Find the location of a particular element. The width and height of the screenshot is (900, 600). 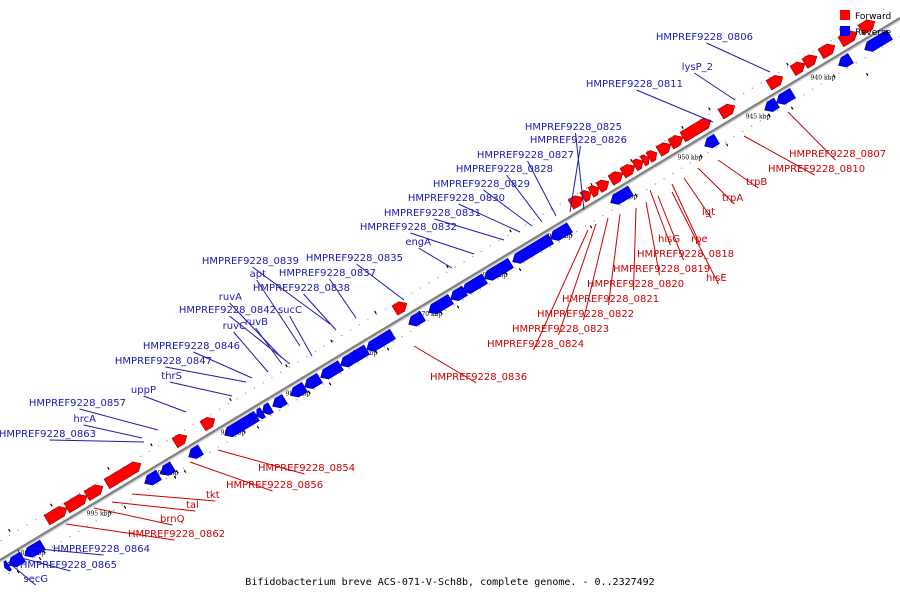

label-reverse-gene: HMPREF9228_0825 is located at coordinates (573, 127).